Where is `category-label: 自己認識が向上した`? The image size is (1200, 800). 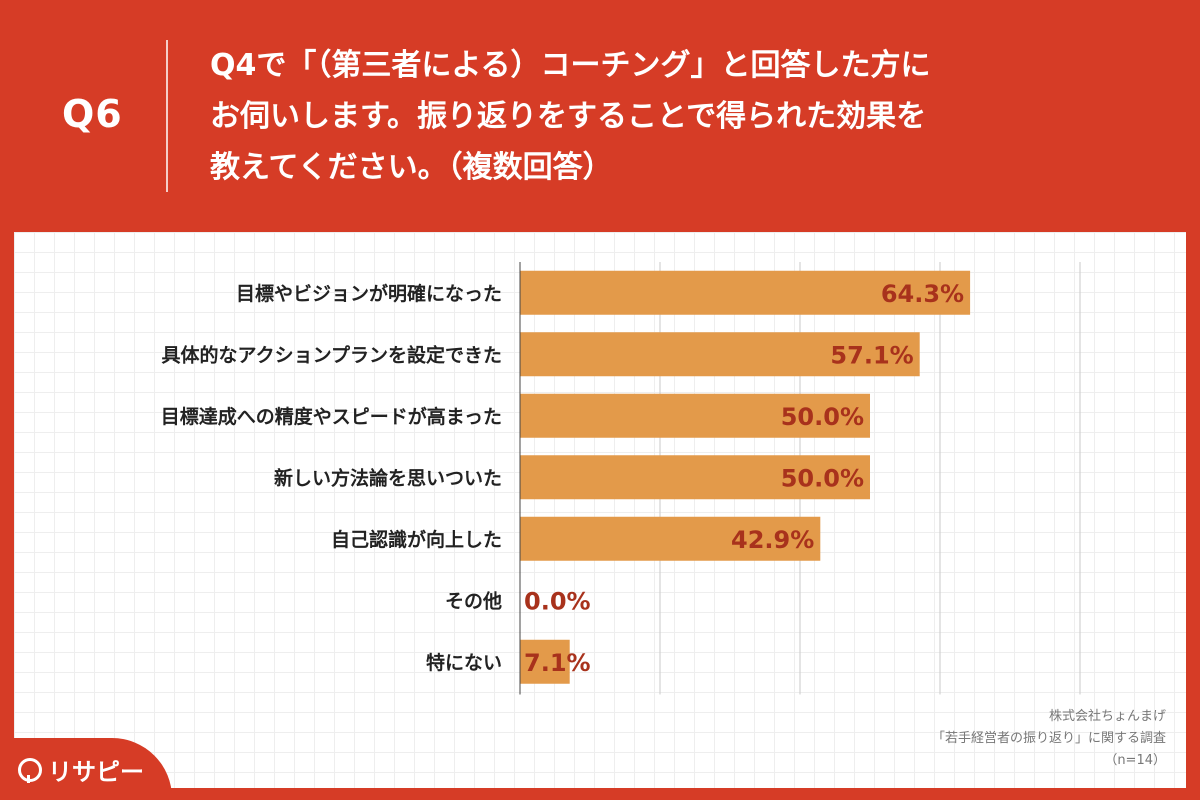
category-label: 自己認識が向上した is located at coordinates (416, 539).